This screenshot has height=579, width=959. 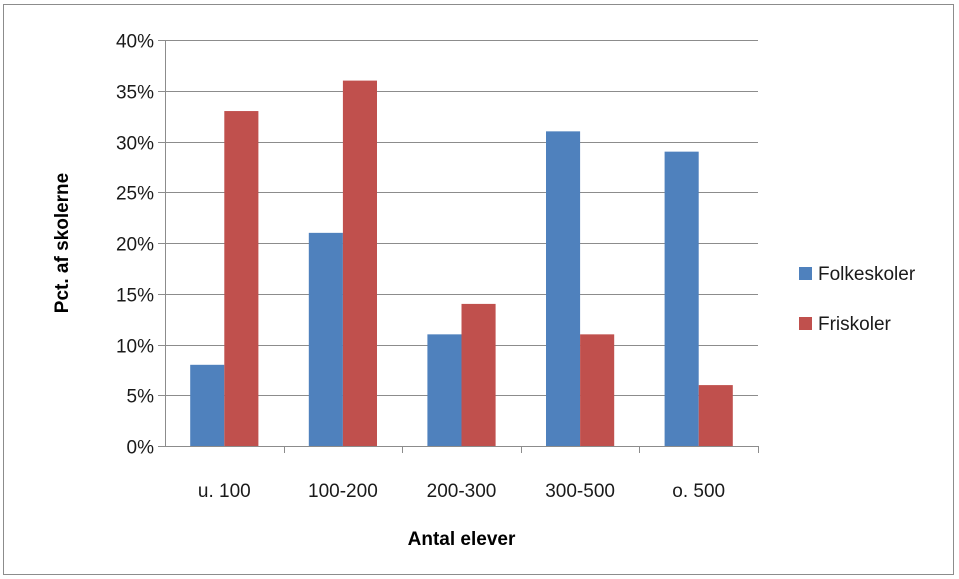 I want to click on y-tick-label: 15%, so click(x=135, y=296).